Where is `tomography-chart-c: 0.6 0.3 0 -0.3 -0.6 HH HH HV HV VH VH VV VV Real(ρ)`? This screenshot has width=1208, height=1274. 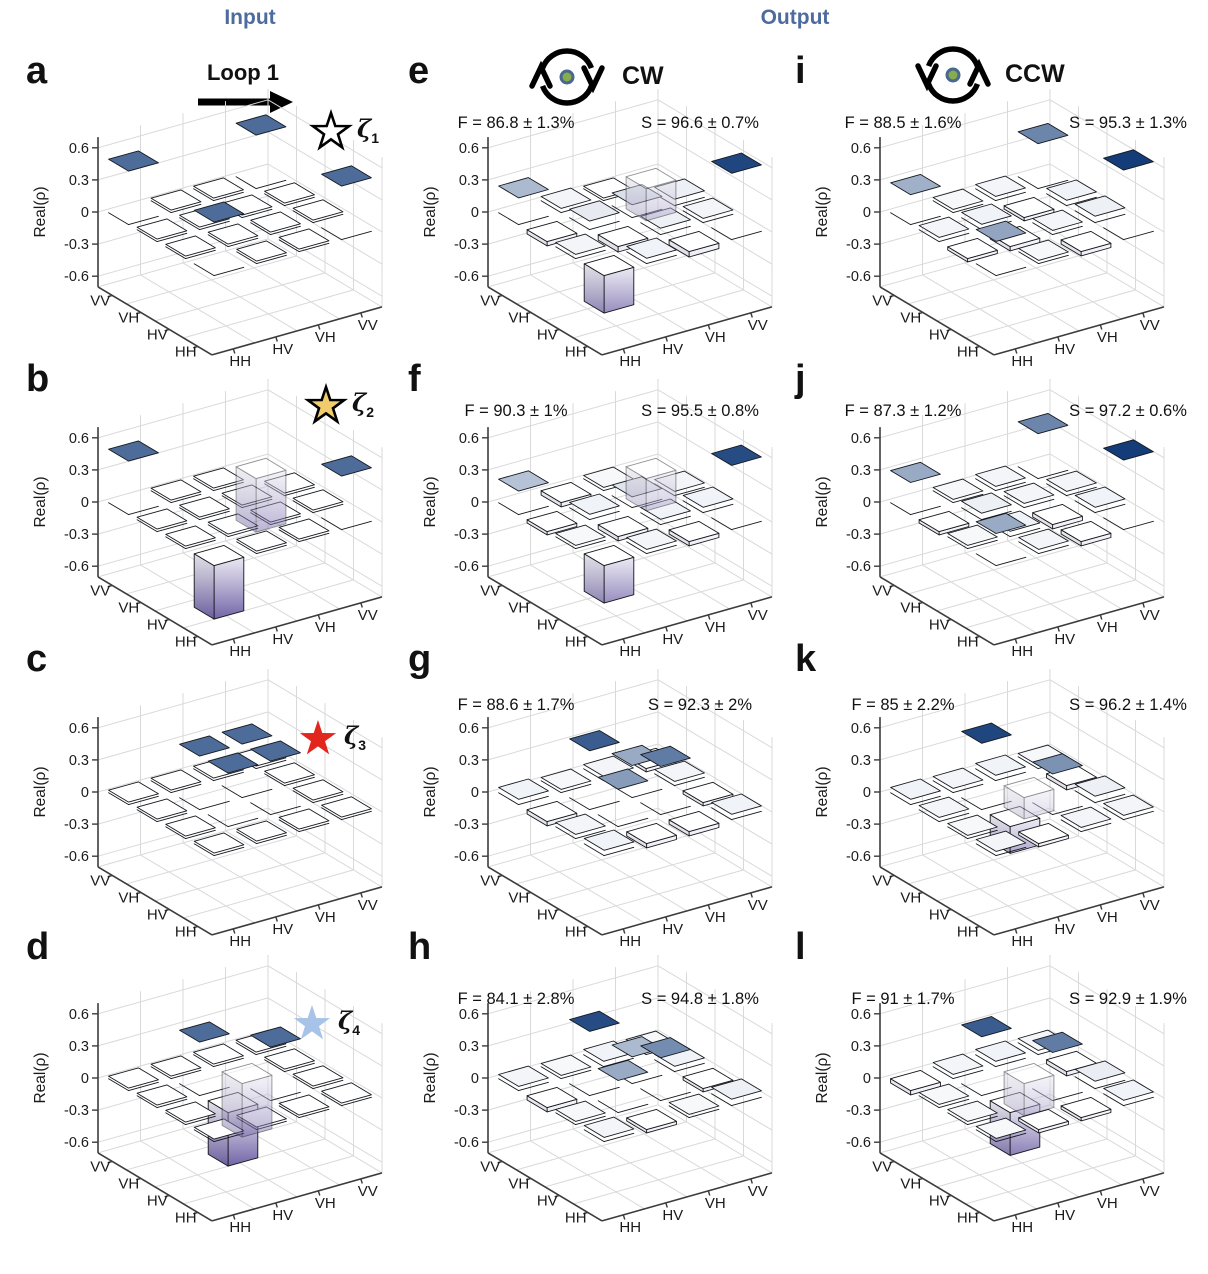
tomography-chart-c: 0.6 0.3 0 -0.3 -0.6 HH HH HV HV VH VH VV VV Real(ρ) is located at coordinates (207, 809).